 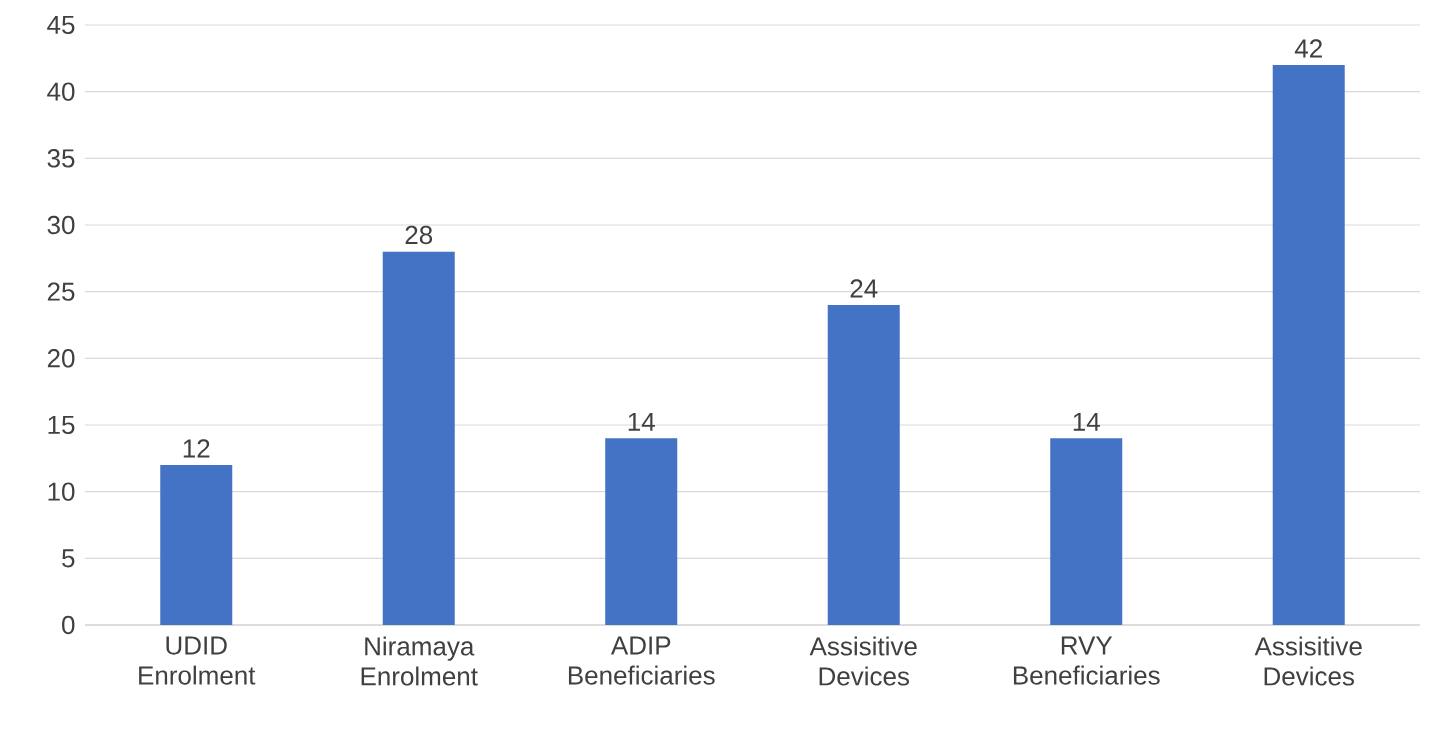 I want to click on x-tick-label: ADIP Beneficiaries, so click(x=641, y=660).